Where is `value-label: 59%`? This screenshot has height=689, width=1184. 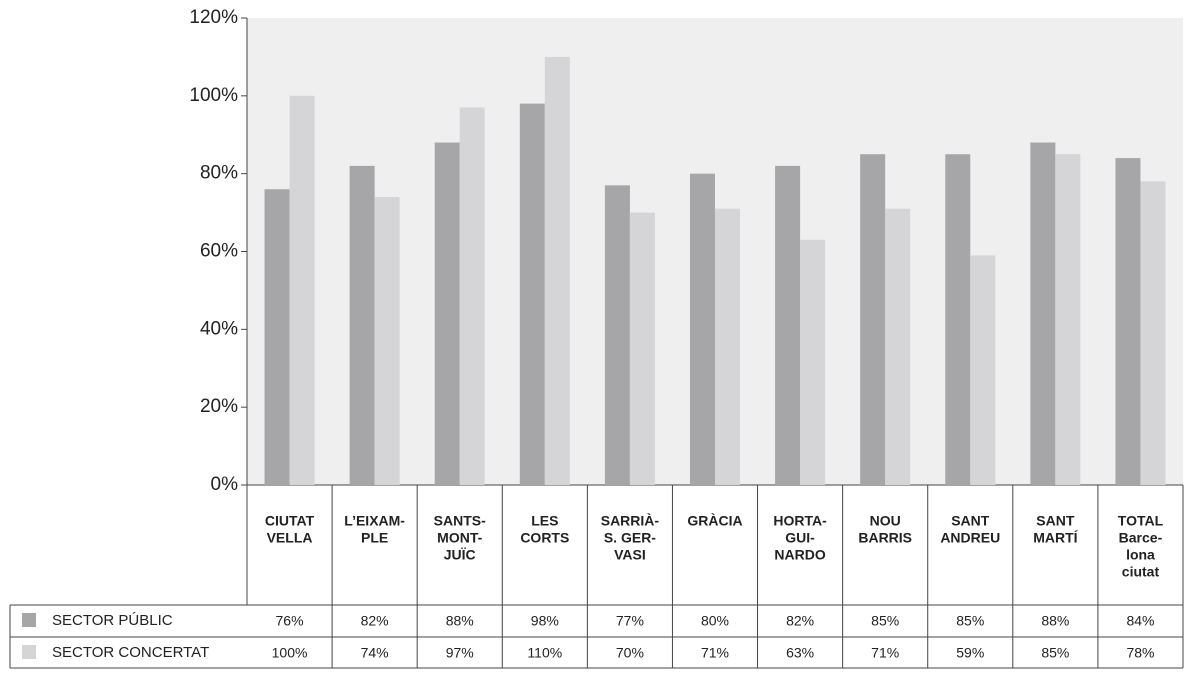
value-label: 59% is located at coordinates (970, 653).